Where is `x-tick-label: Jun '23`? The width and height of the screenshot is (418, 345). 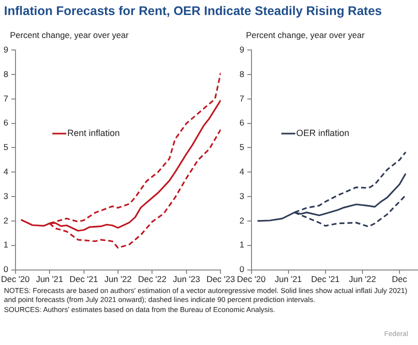 x-tick-label: Jun '23 is located at coordinates (186, 279).